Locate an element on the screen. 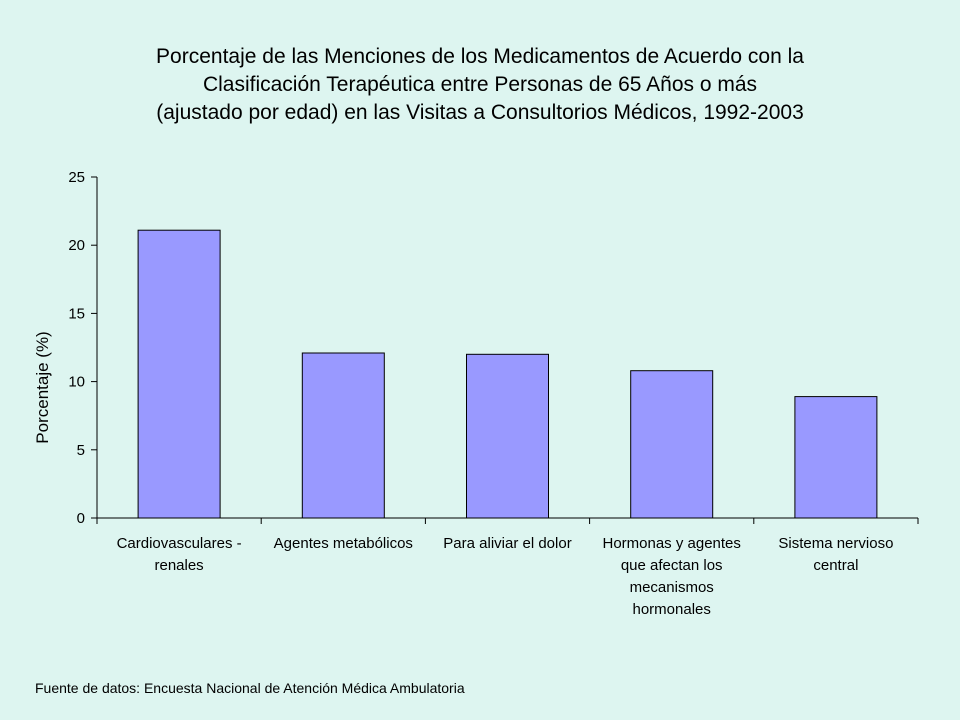 The width and height of the screenshot is (960, 720). y-tick-label-0: 0 is located at coordinates (81, 518).